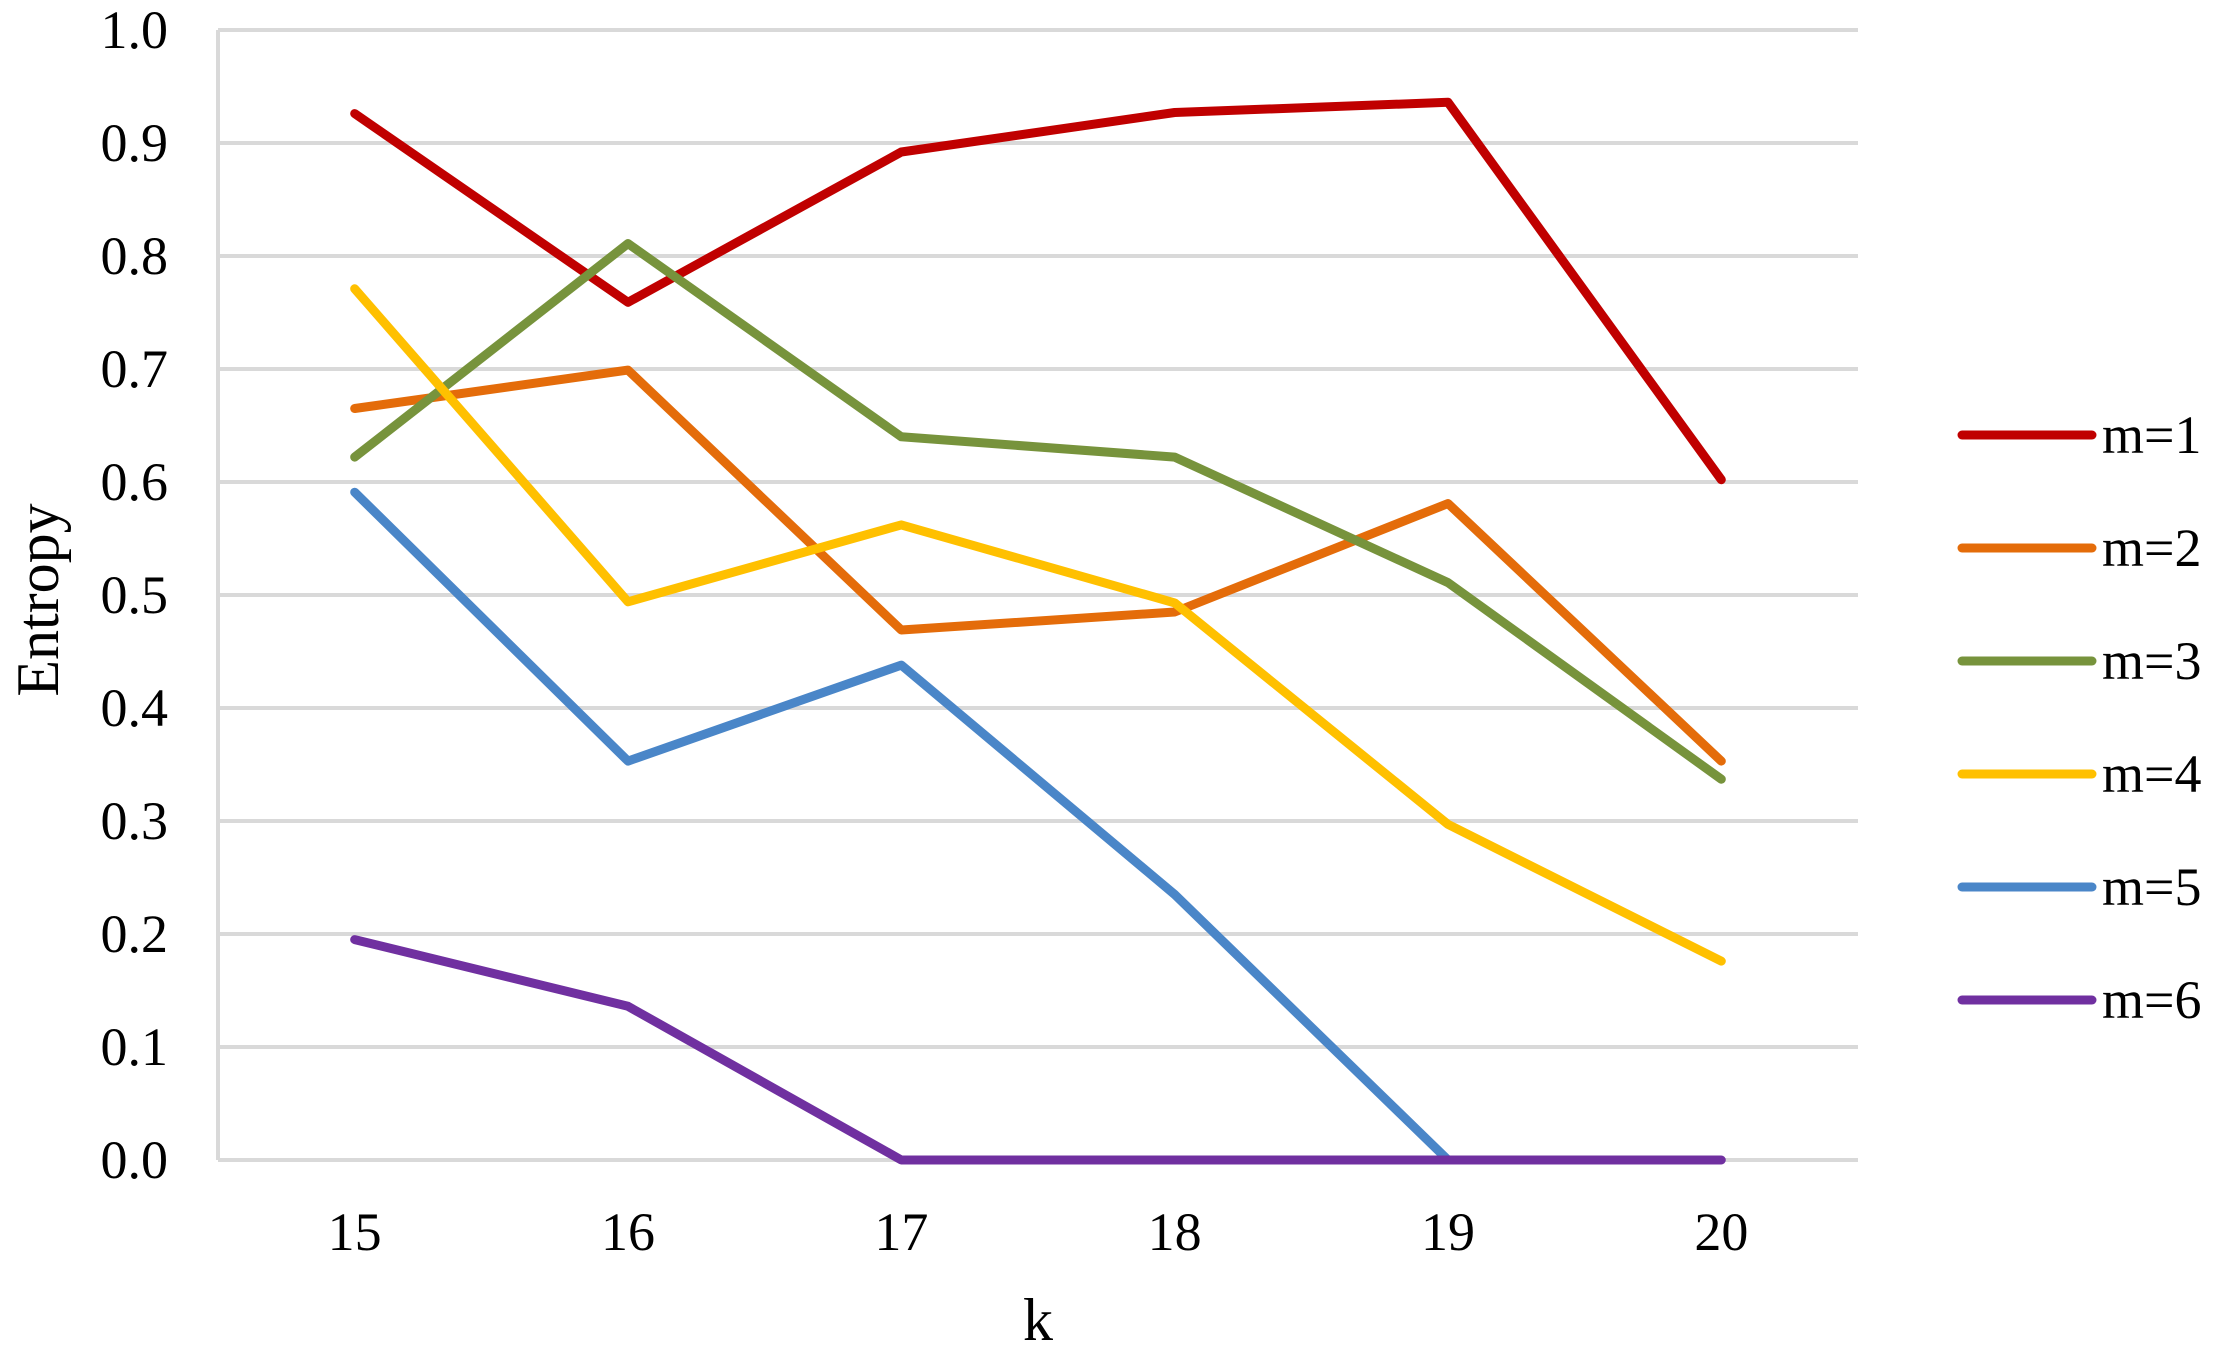 The height and width of the screenshot is (1366, 2217). Describe the element at coordinates (355, 1232) in the screenshot. I see `x-tick-label: 15` at that location.